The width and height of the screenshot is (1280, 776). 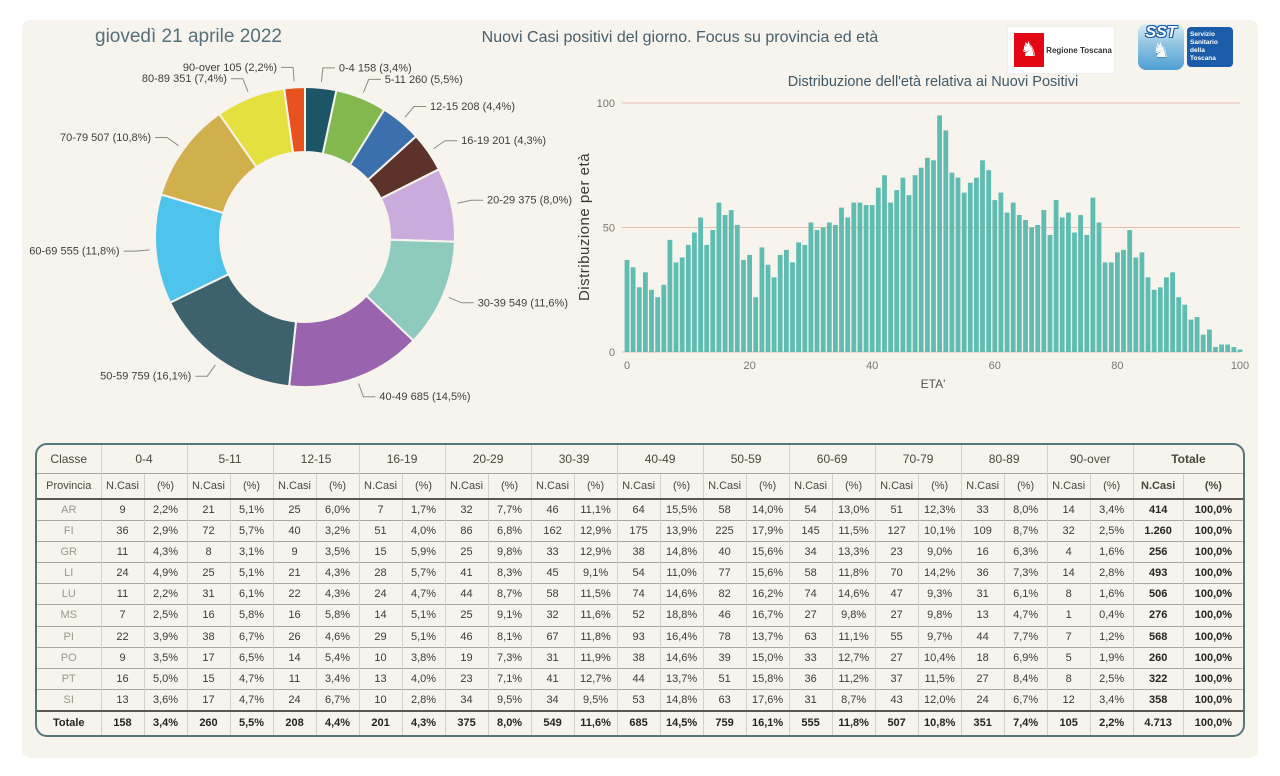 What do you see at coordinates (595, 657) in the screenshot?
I see `table-cell: 11,9%` at bounding box center [595, 657].